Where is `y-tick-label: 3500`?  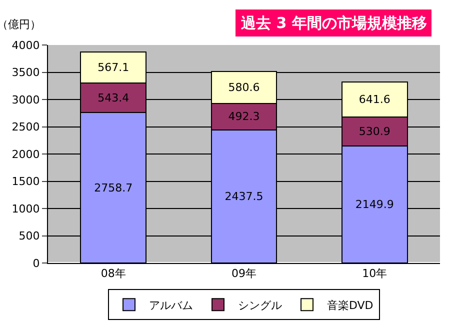
y-tick-label: 3500 is located at coordinates (26, 73).